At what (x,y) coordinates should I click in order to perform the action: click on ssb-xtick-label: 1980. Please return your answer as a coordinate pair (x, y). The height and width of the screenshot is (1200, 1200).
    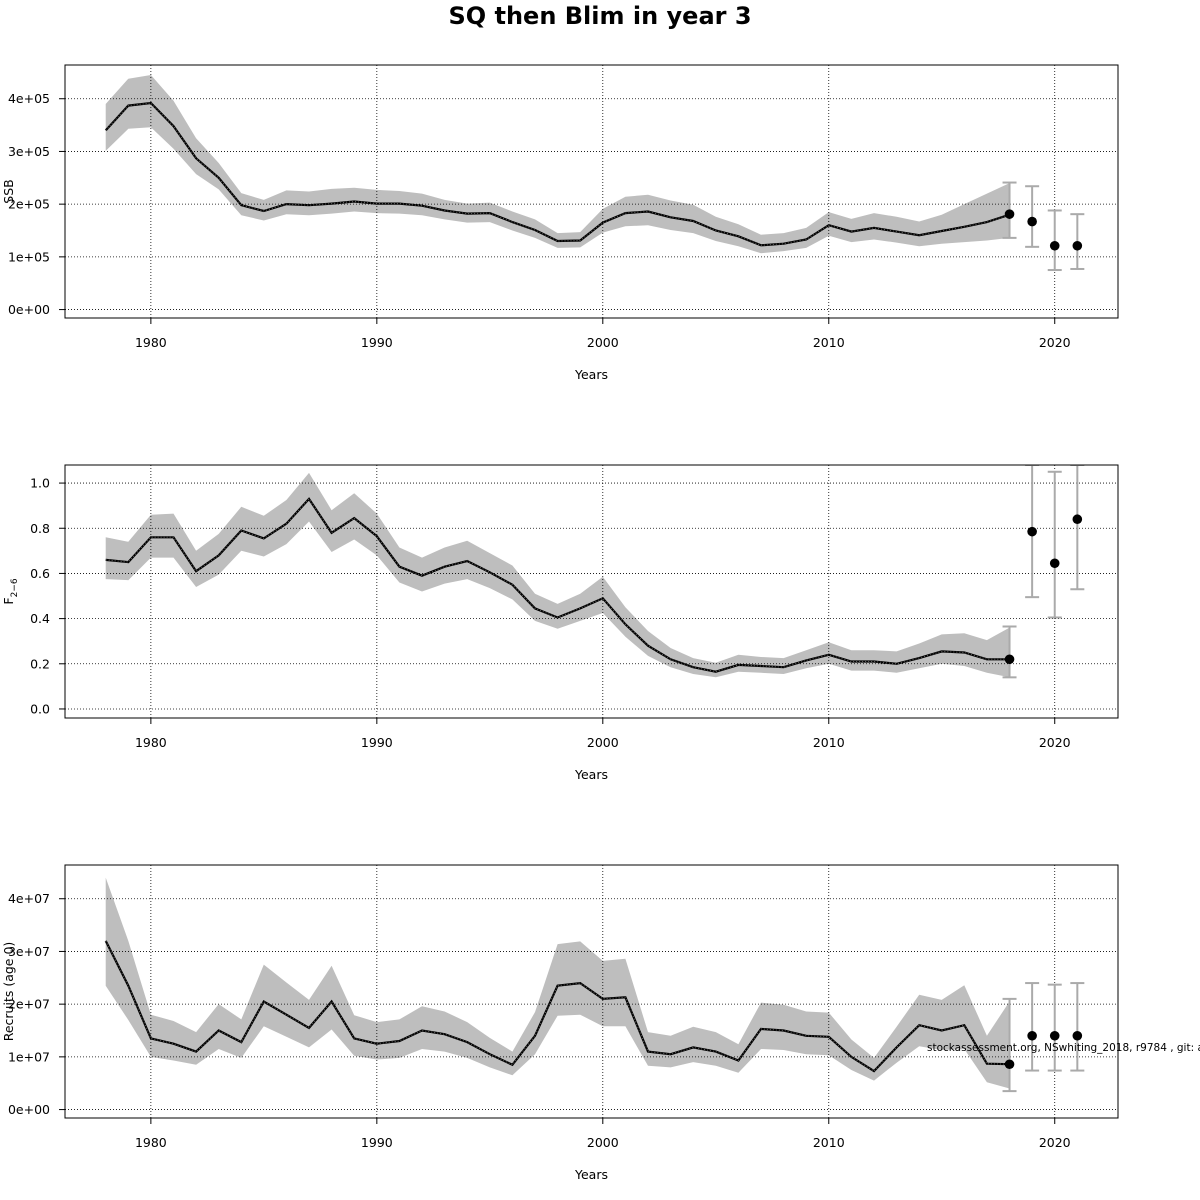
    Looking at the image, I should click on (151, 342).